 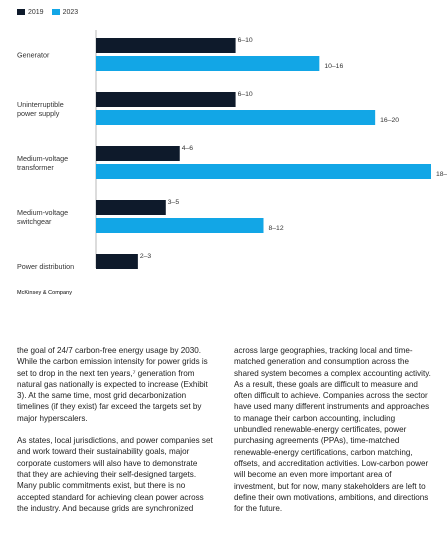 What do you see at coordinates (333, 66) in the screenshot?
I see `data-label: 10–16` at bounding box center [333, 66].